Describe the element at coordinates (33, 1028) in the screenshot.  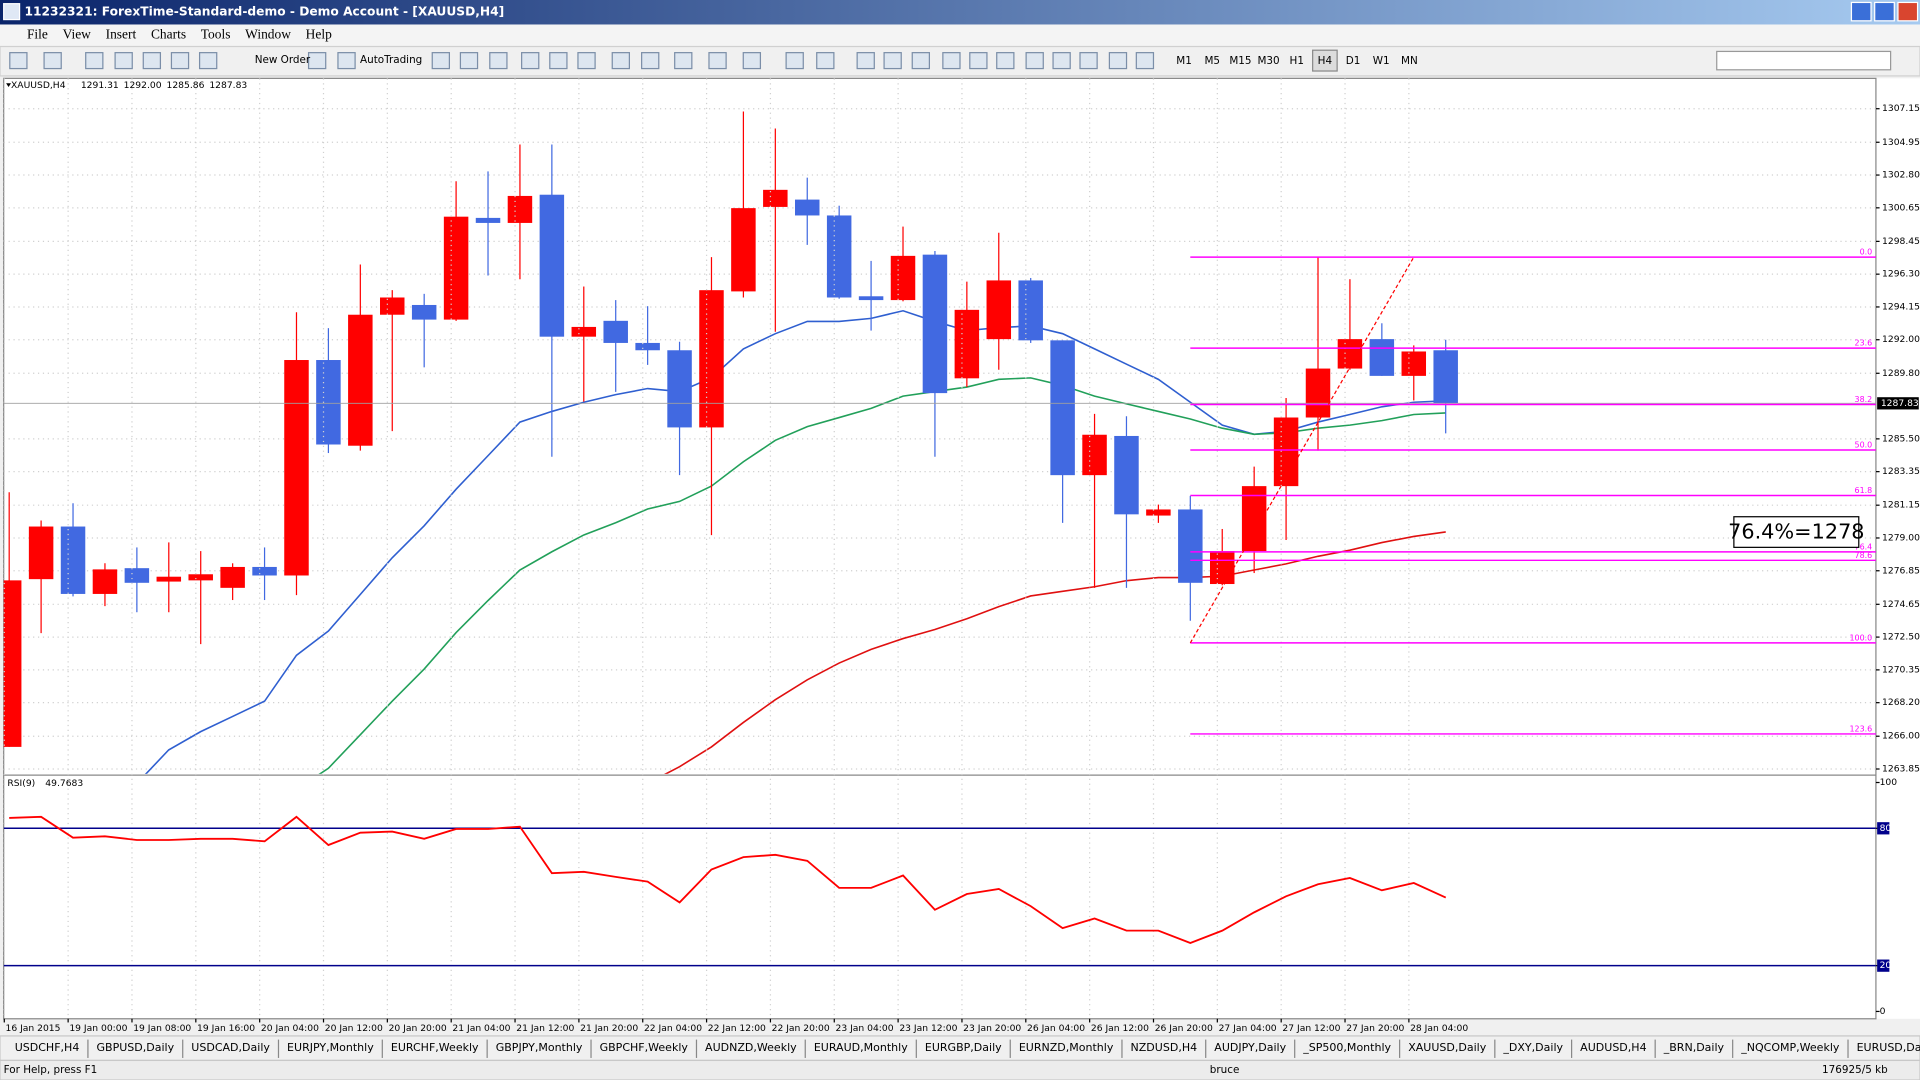
I see `x-tick-label: 16 Jan 2015` at that location.